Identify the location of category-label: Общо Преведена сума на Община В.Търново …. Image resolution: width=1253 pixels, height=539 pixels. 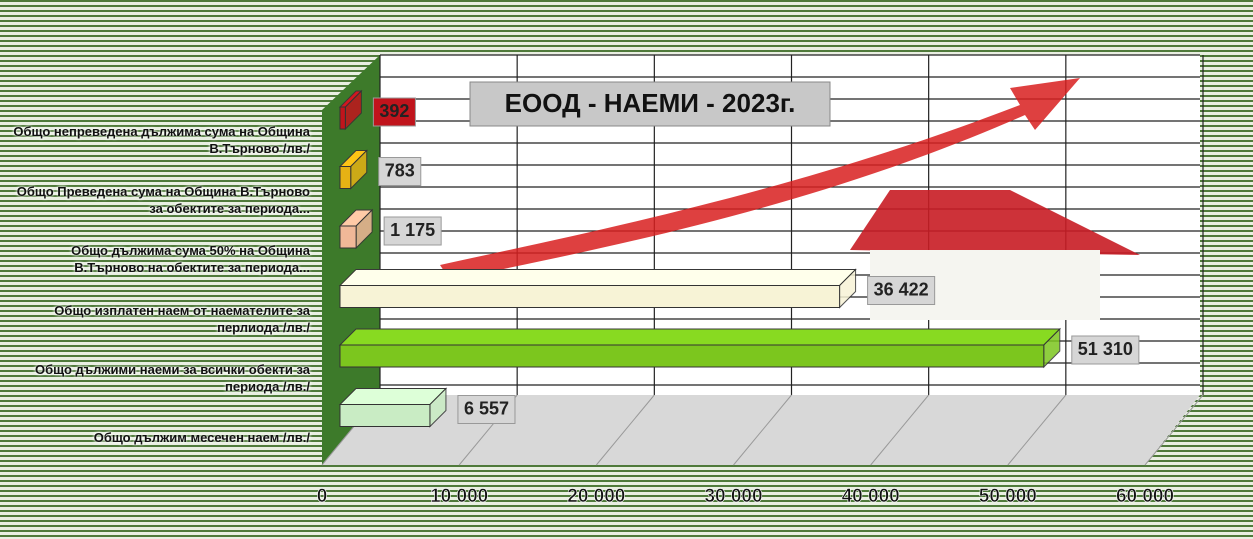
(163, 199).